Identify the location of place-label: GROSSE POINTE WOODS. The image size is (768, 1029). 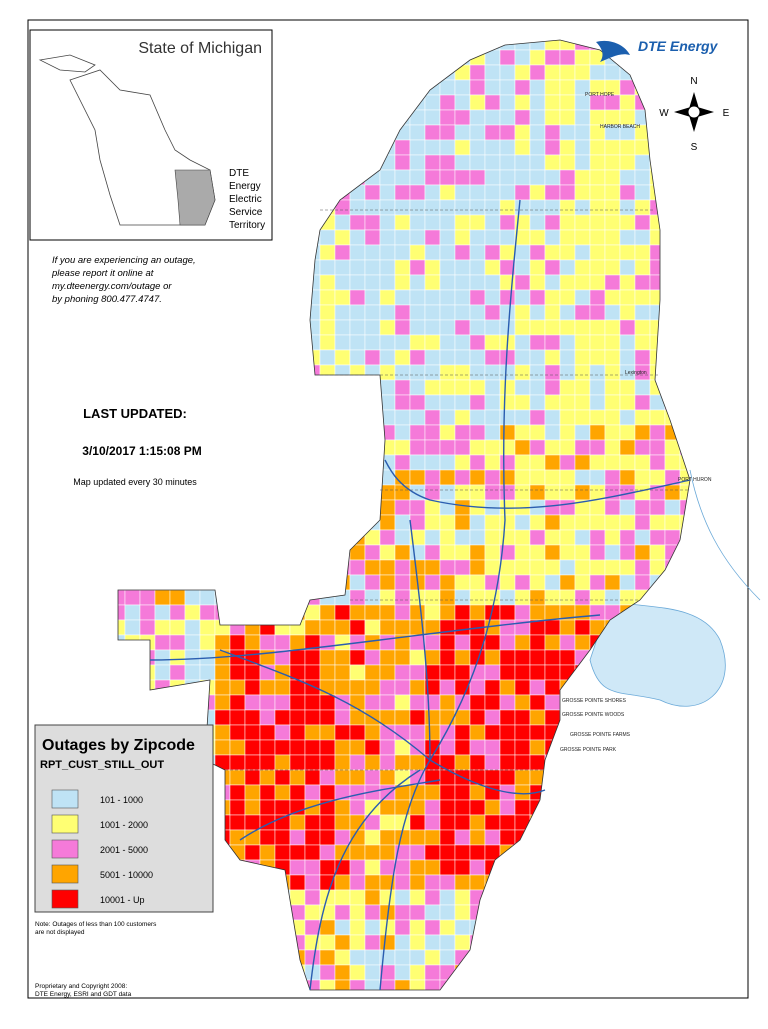
(593, 715).